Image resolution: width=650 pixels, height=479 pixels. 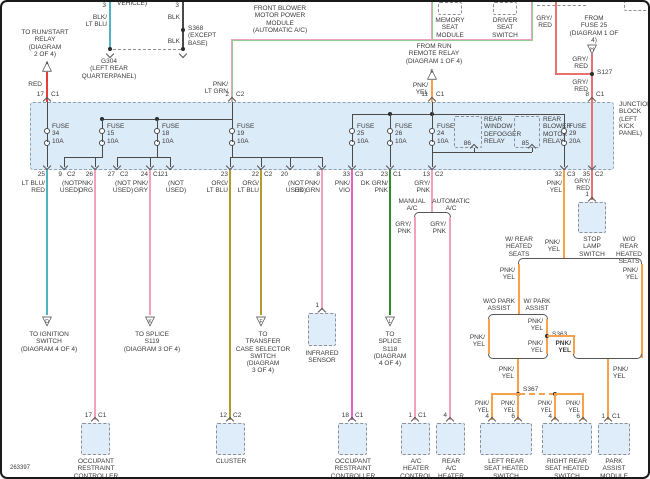 What do you see at coordinates (216, 88) in the screenshot?
I see `wire-color-label: PNK/ LT GRN` at bounding box center [216, 88].